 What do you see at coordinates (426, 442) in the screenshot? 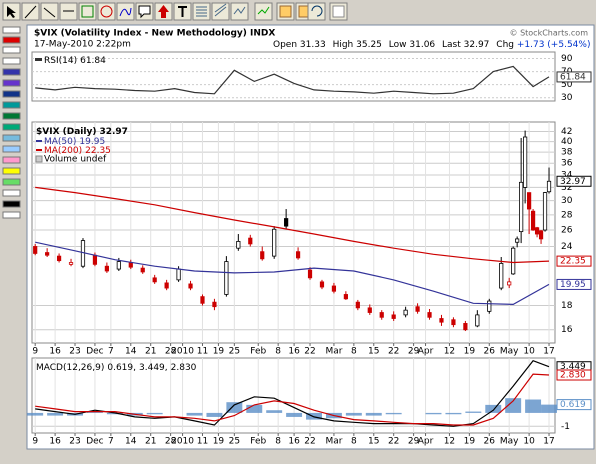
I see `x-tick-label: Apr` at bounding box center [426, 442].